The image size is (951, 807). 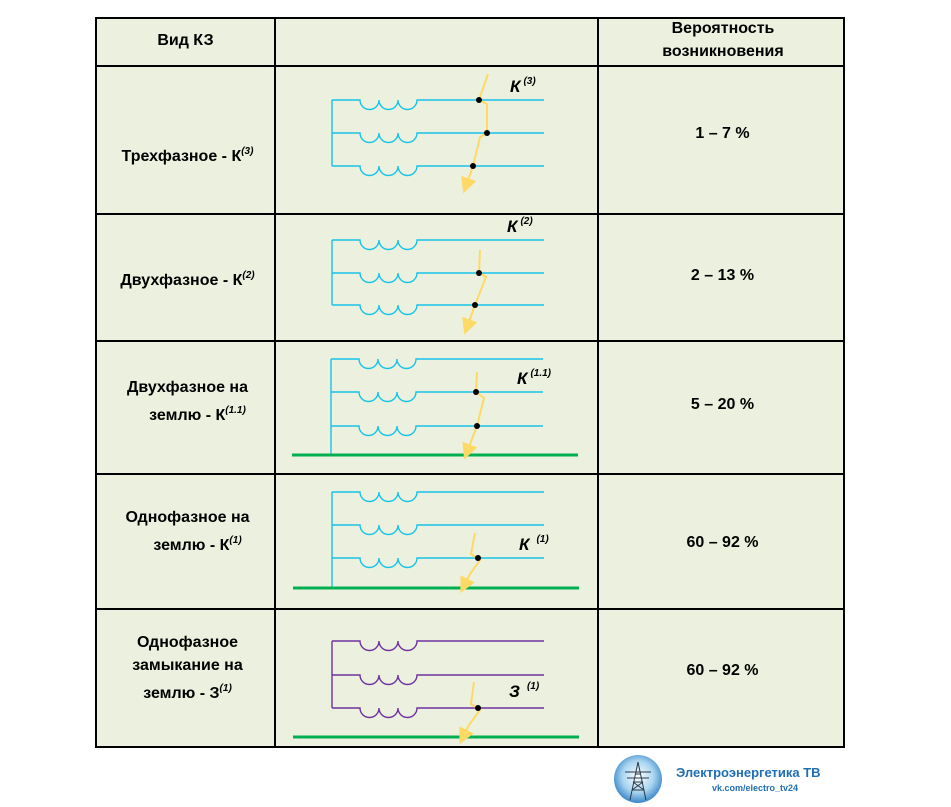 I want to click on diagram-single-phase-earth-fault, so click(x=437, y=679).